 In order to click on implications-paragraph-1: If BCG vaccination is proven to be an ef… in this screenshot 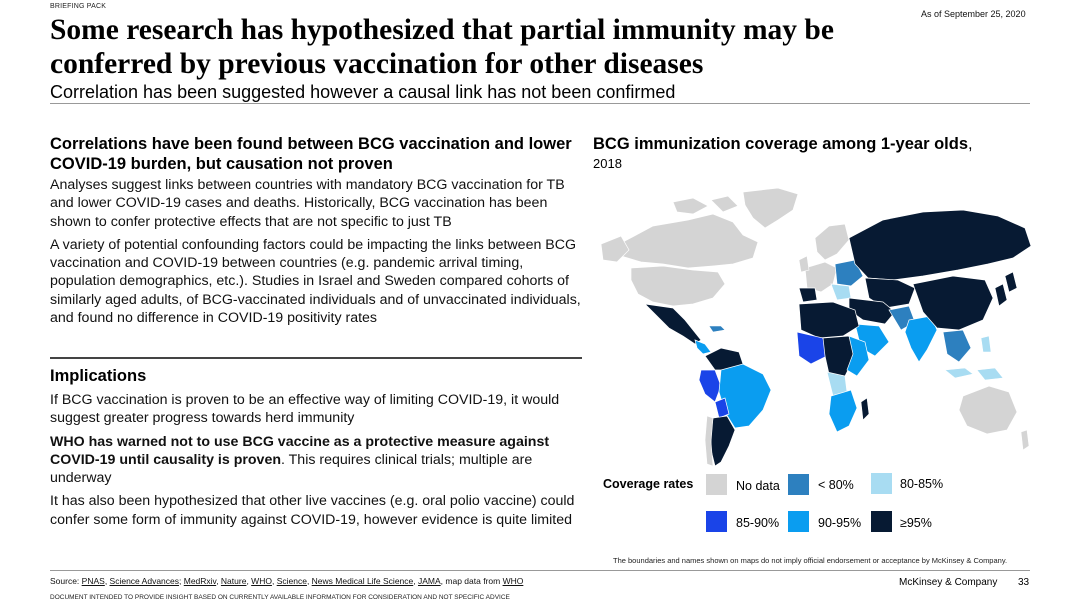, I will do `click(305, 409)`.